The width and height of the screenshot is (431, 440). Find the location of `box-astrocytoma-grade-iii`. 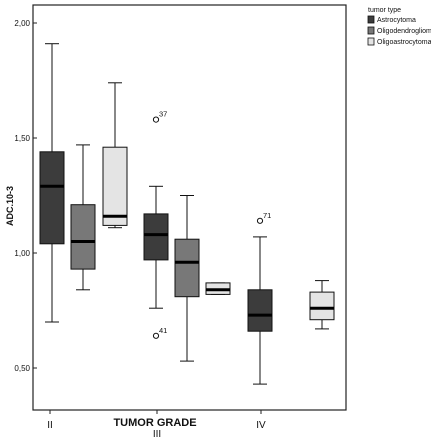

box-astrocytoma-grade-iii is located at coordinates (156, 247).